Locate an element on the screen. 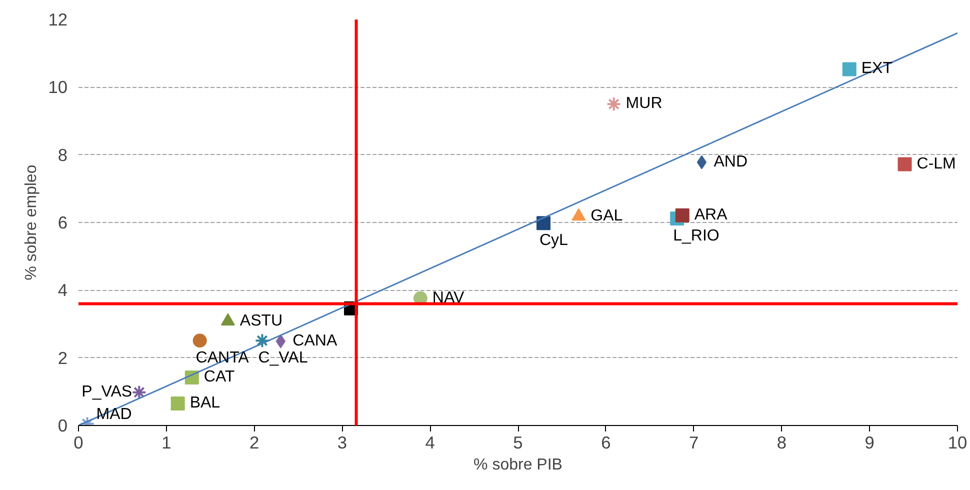 Image resolution: width=970 pixels, height=490 pixels. y-tick-label: 4 is located at coordinates (63, 290).